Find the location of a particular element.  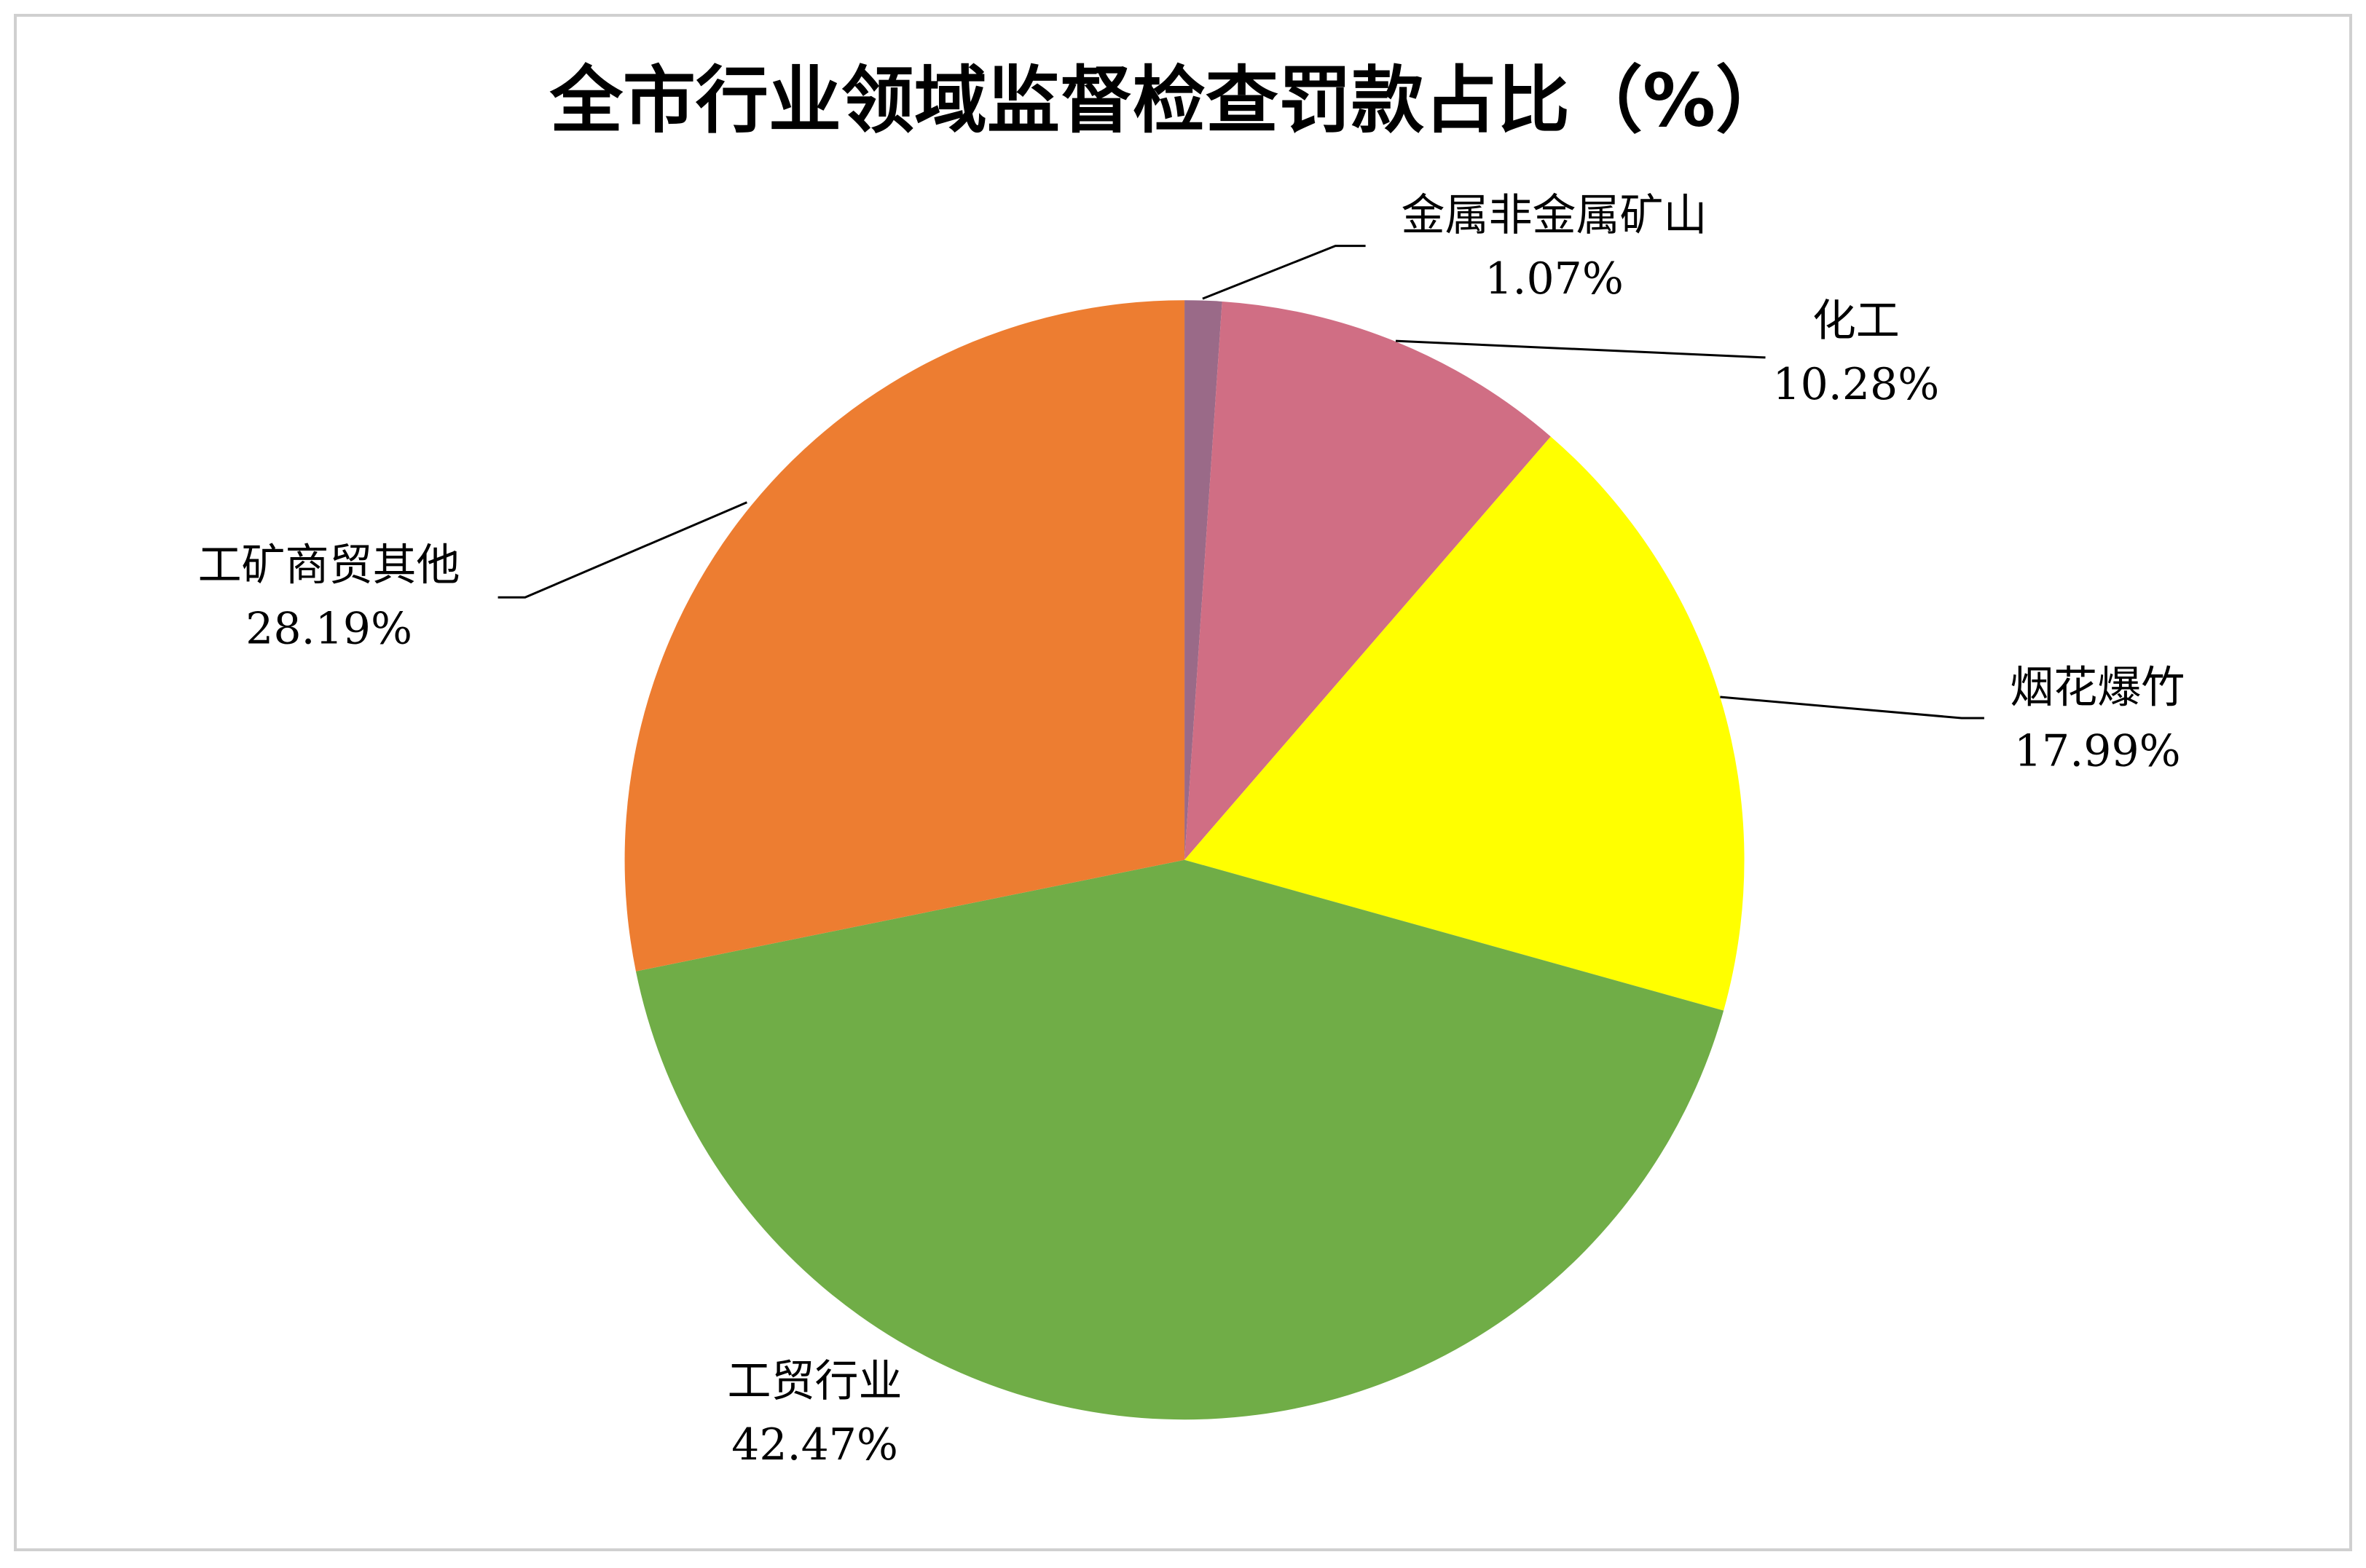

slice-label: 烟花爆竹 is located at coordinates (2097, 687).